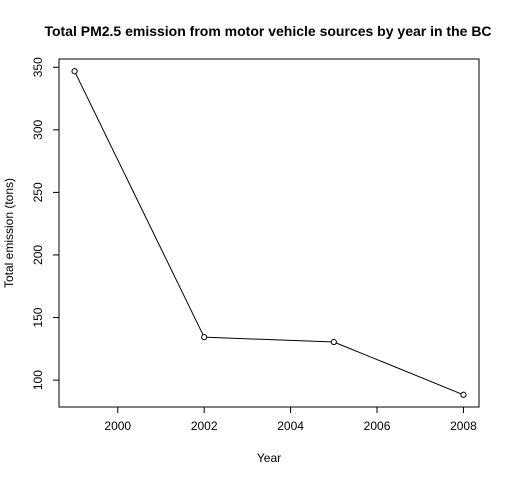 Image resolution: width=510 pixels, height=480 pixels. What do you see at coordinates (377, 426) in the screenshot?
I see `x-tick-label: 2006` at bounding box center [377, 426].